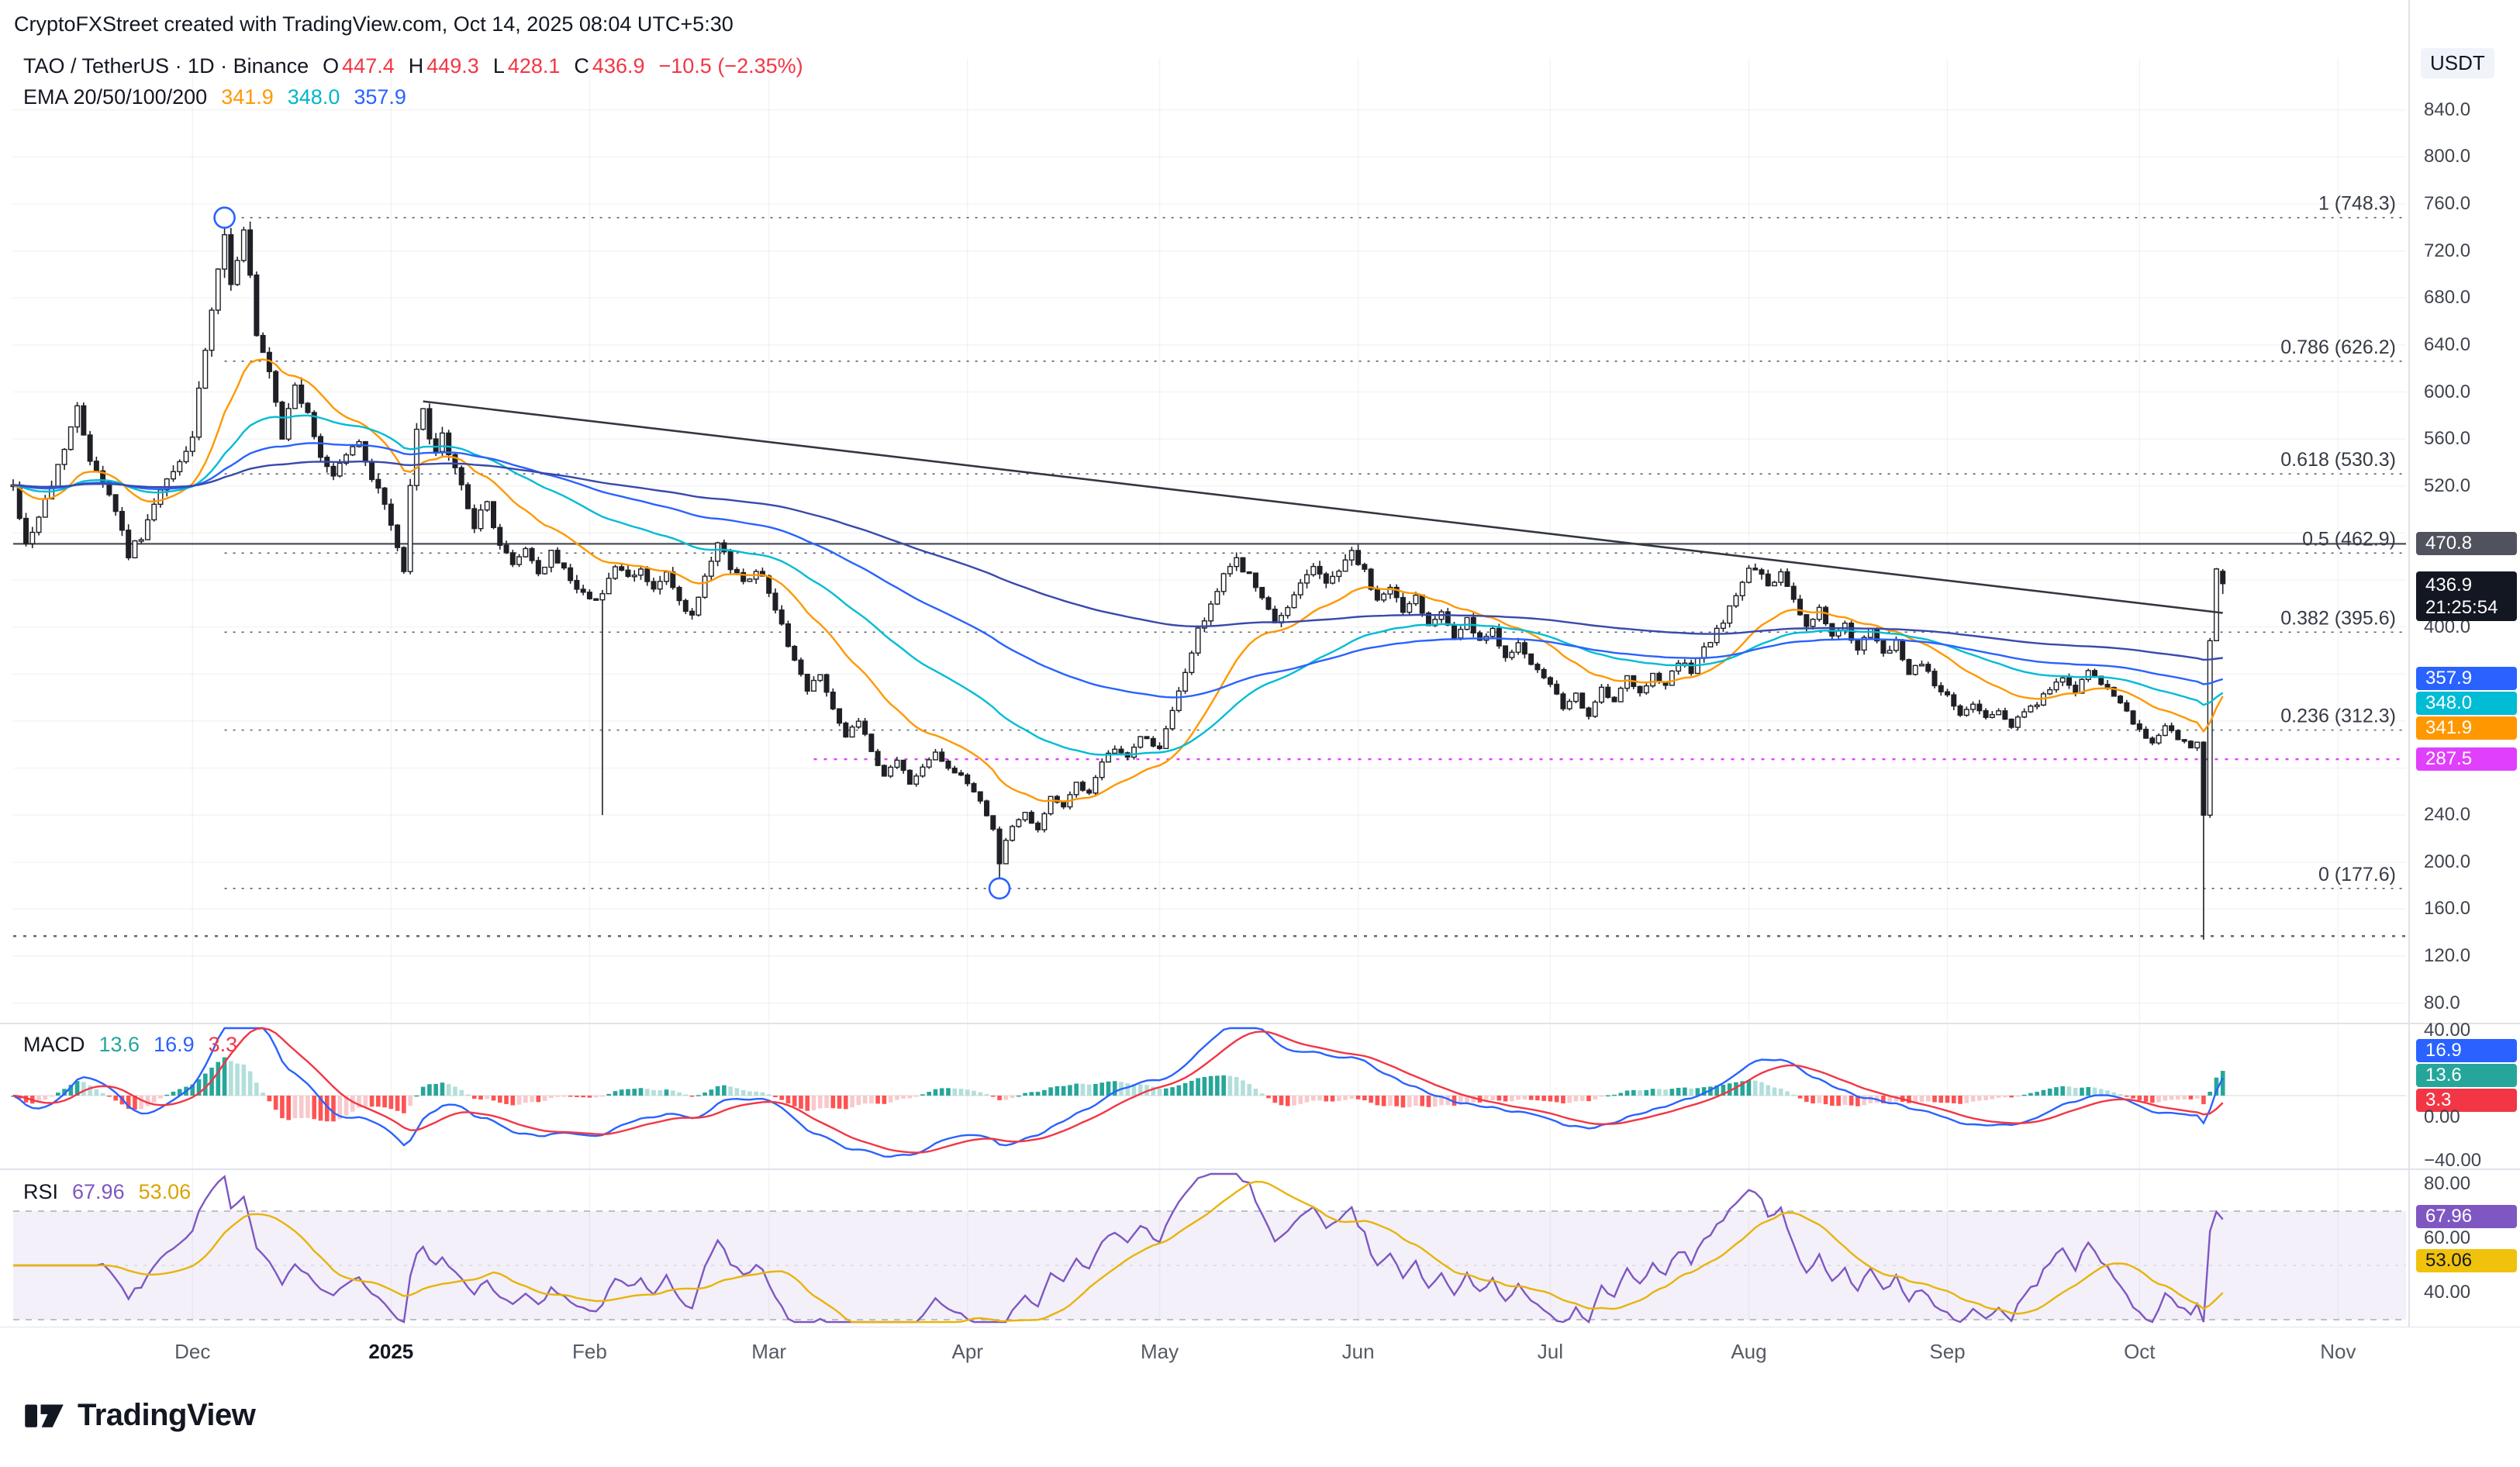 This screenshot has height=1467, width=2520. Describe the element at coordinates (2447, 156) in the screenshot. I see `price-tick-label: 800.0` at that location.